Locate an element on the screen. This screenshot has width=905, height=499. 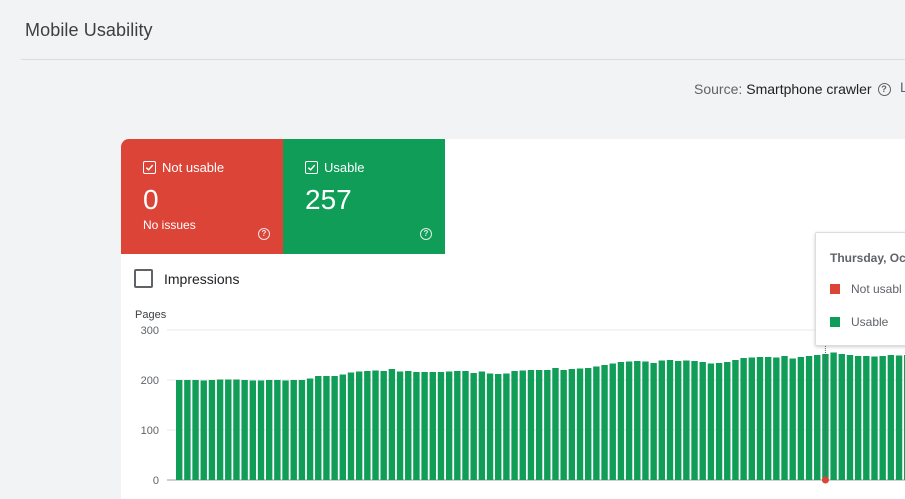
impressions-toggle: Impressions is located at coordinates (186, 278).